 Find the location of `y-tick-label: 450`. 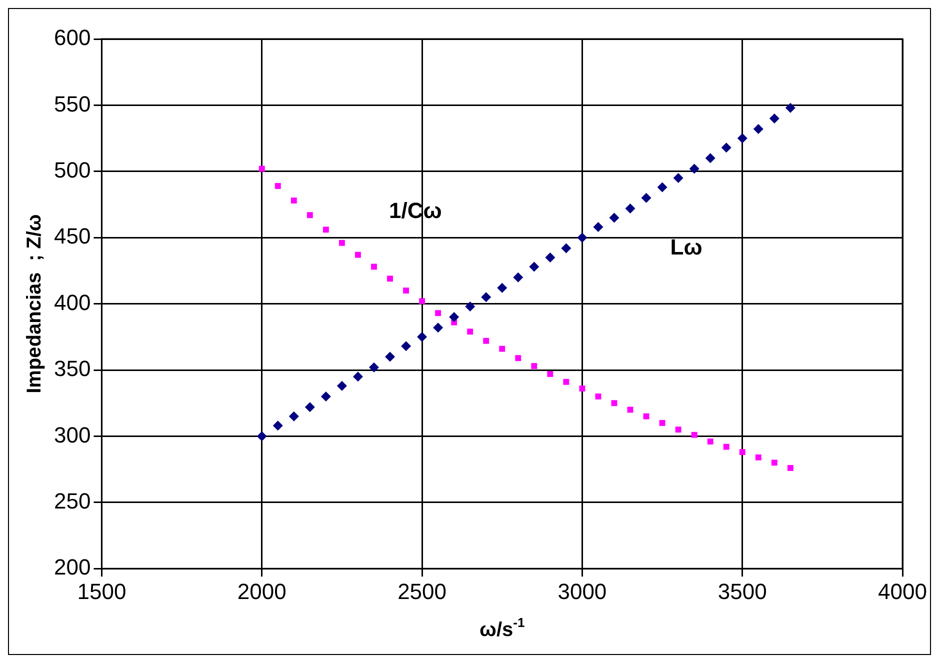

y-tick-label: 450 is located at coordinates (72, 236).